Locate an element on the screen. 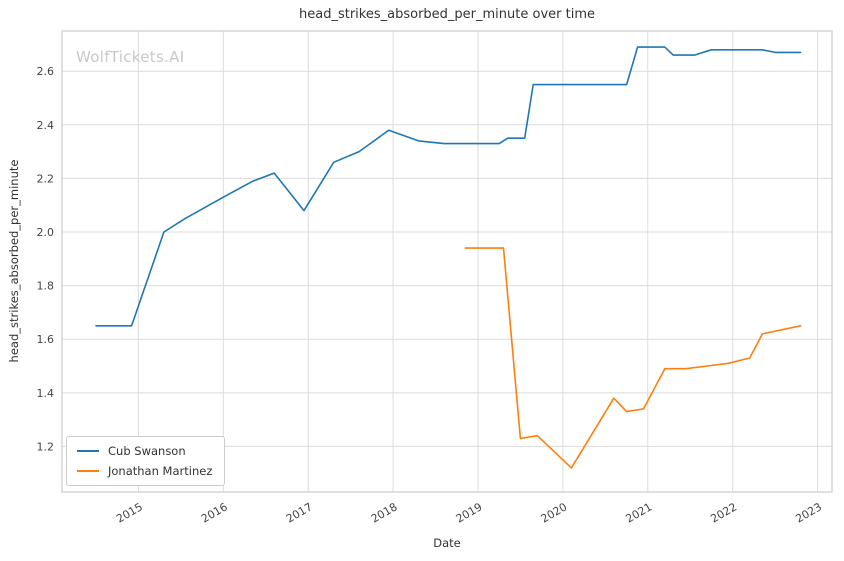  legend-label: Cub Swanson is located at coordinates (147, 451).